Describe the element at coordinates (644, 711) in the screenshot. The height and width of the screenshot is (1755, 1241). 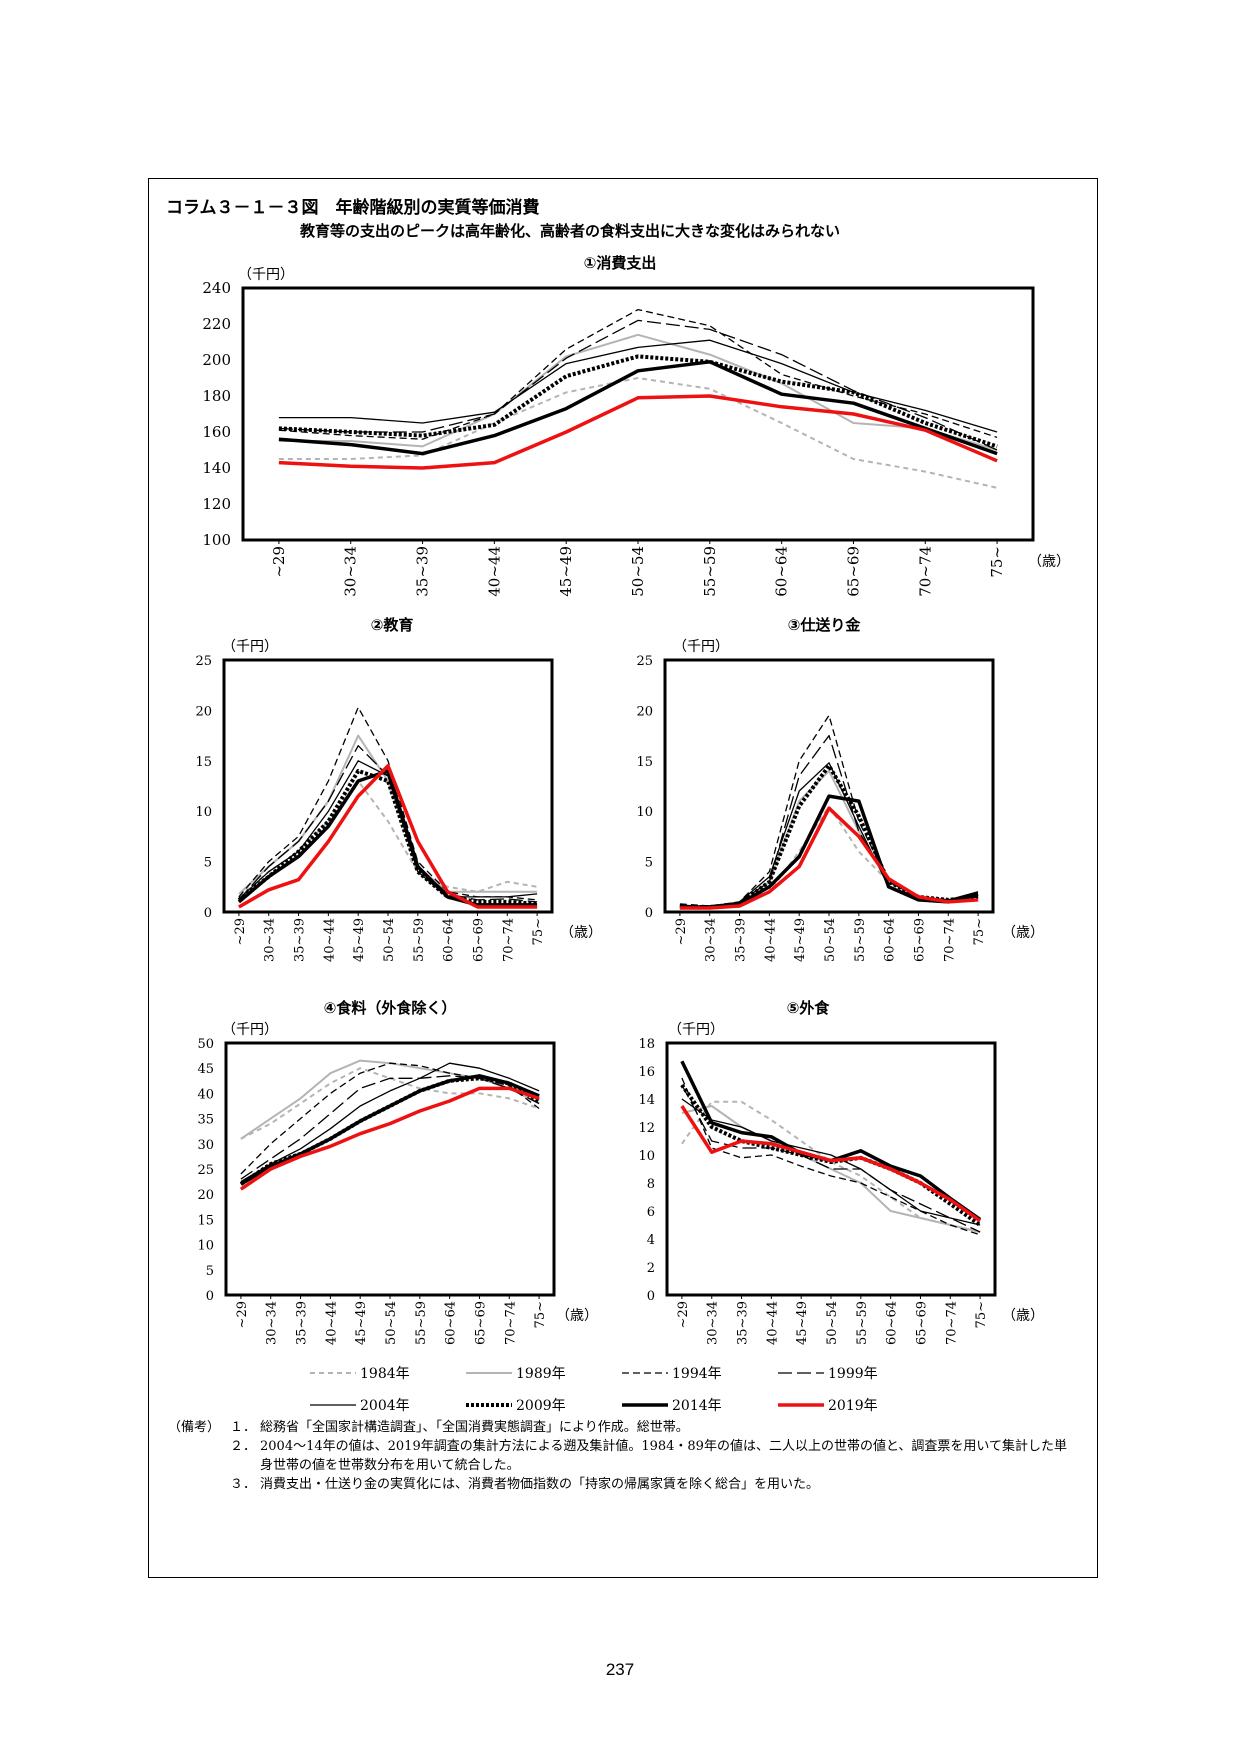
I see `y-tick-label: 20` at that location.